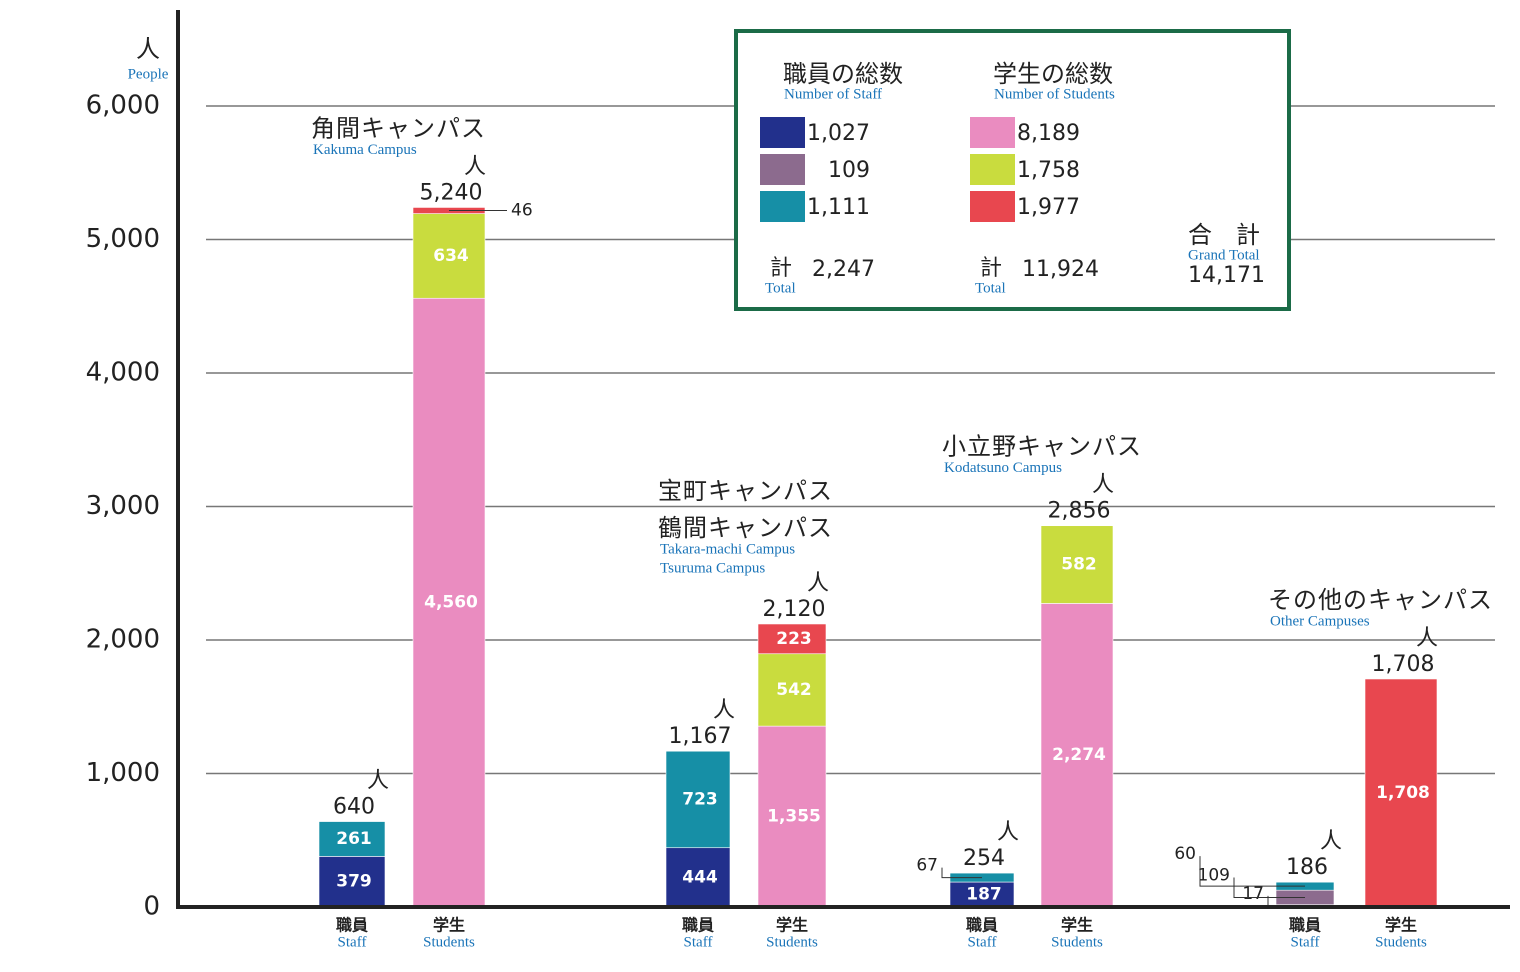  Describe the element at coordinates (984, 858) in the screenshot. I see `total-label: 254` at that location.